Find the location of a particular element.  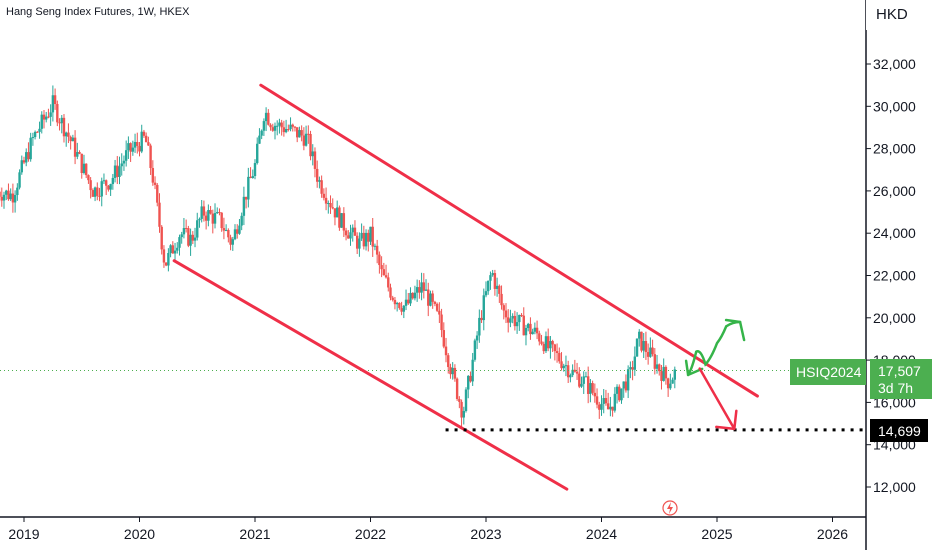

x-tick-label: 2022 is located at coordinates (370, 534).